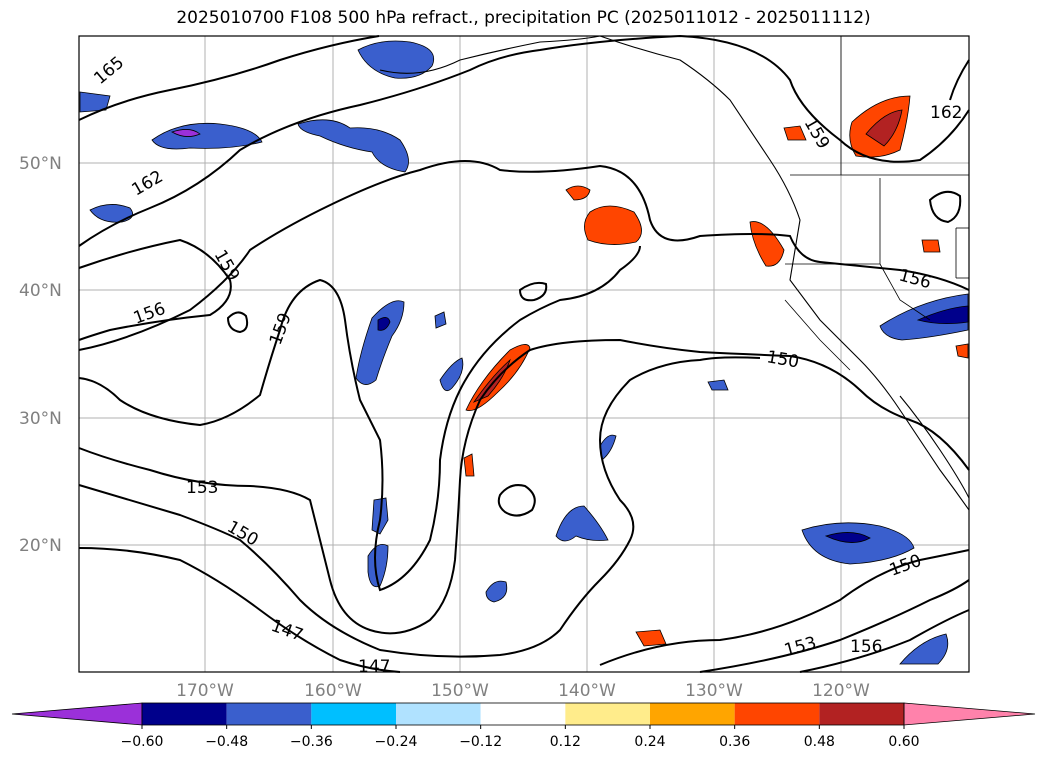 The width and height of the screenshot is (1047, 765). What do you see at coordinates (523, 691) in the screenshot?
I see `lon-axis: 170°W 160°W 150°W 140°W 130°W 120°W` at bounding box center [523, 691].